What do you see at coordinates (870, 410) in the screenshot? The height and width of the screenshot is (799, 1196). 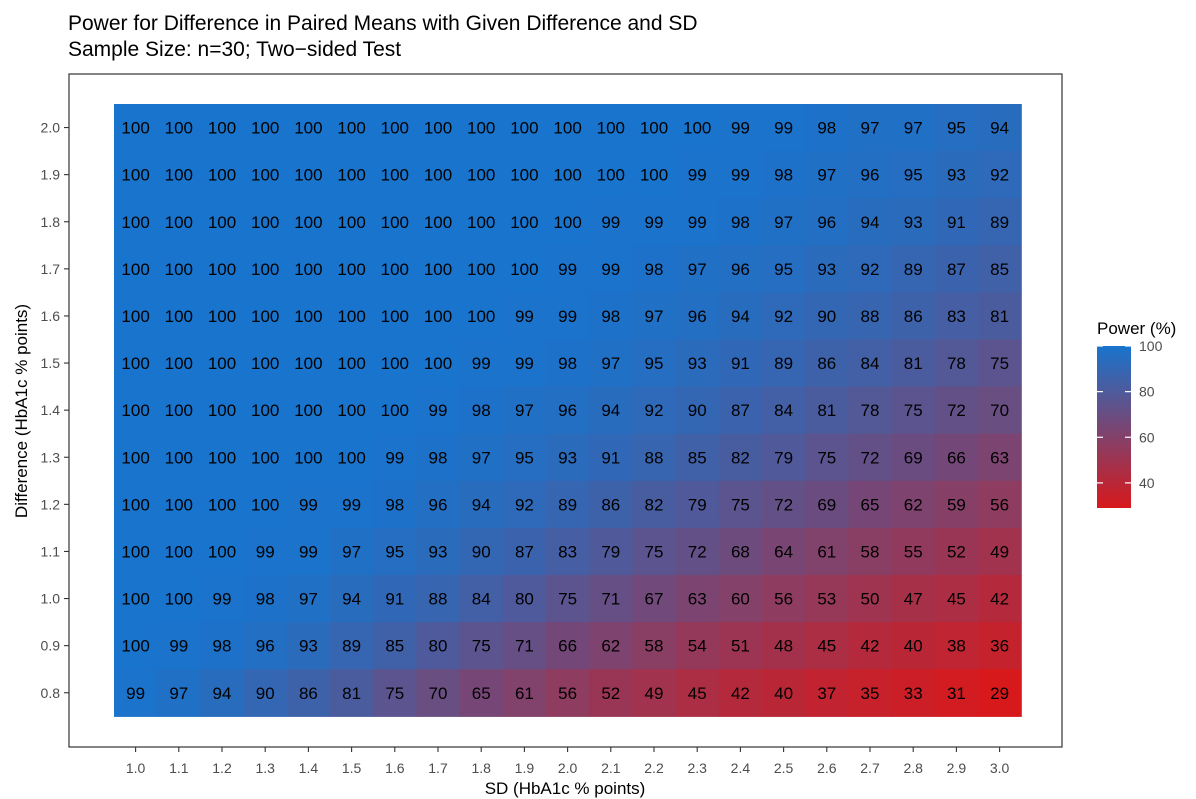 I see `heatmap-cell-label: 78` at bounding box center [870, 410].